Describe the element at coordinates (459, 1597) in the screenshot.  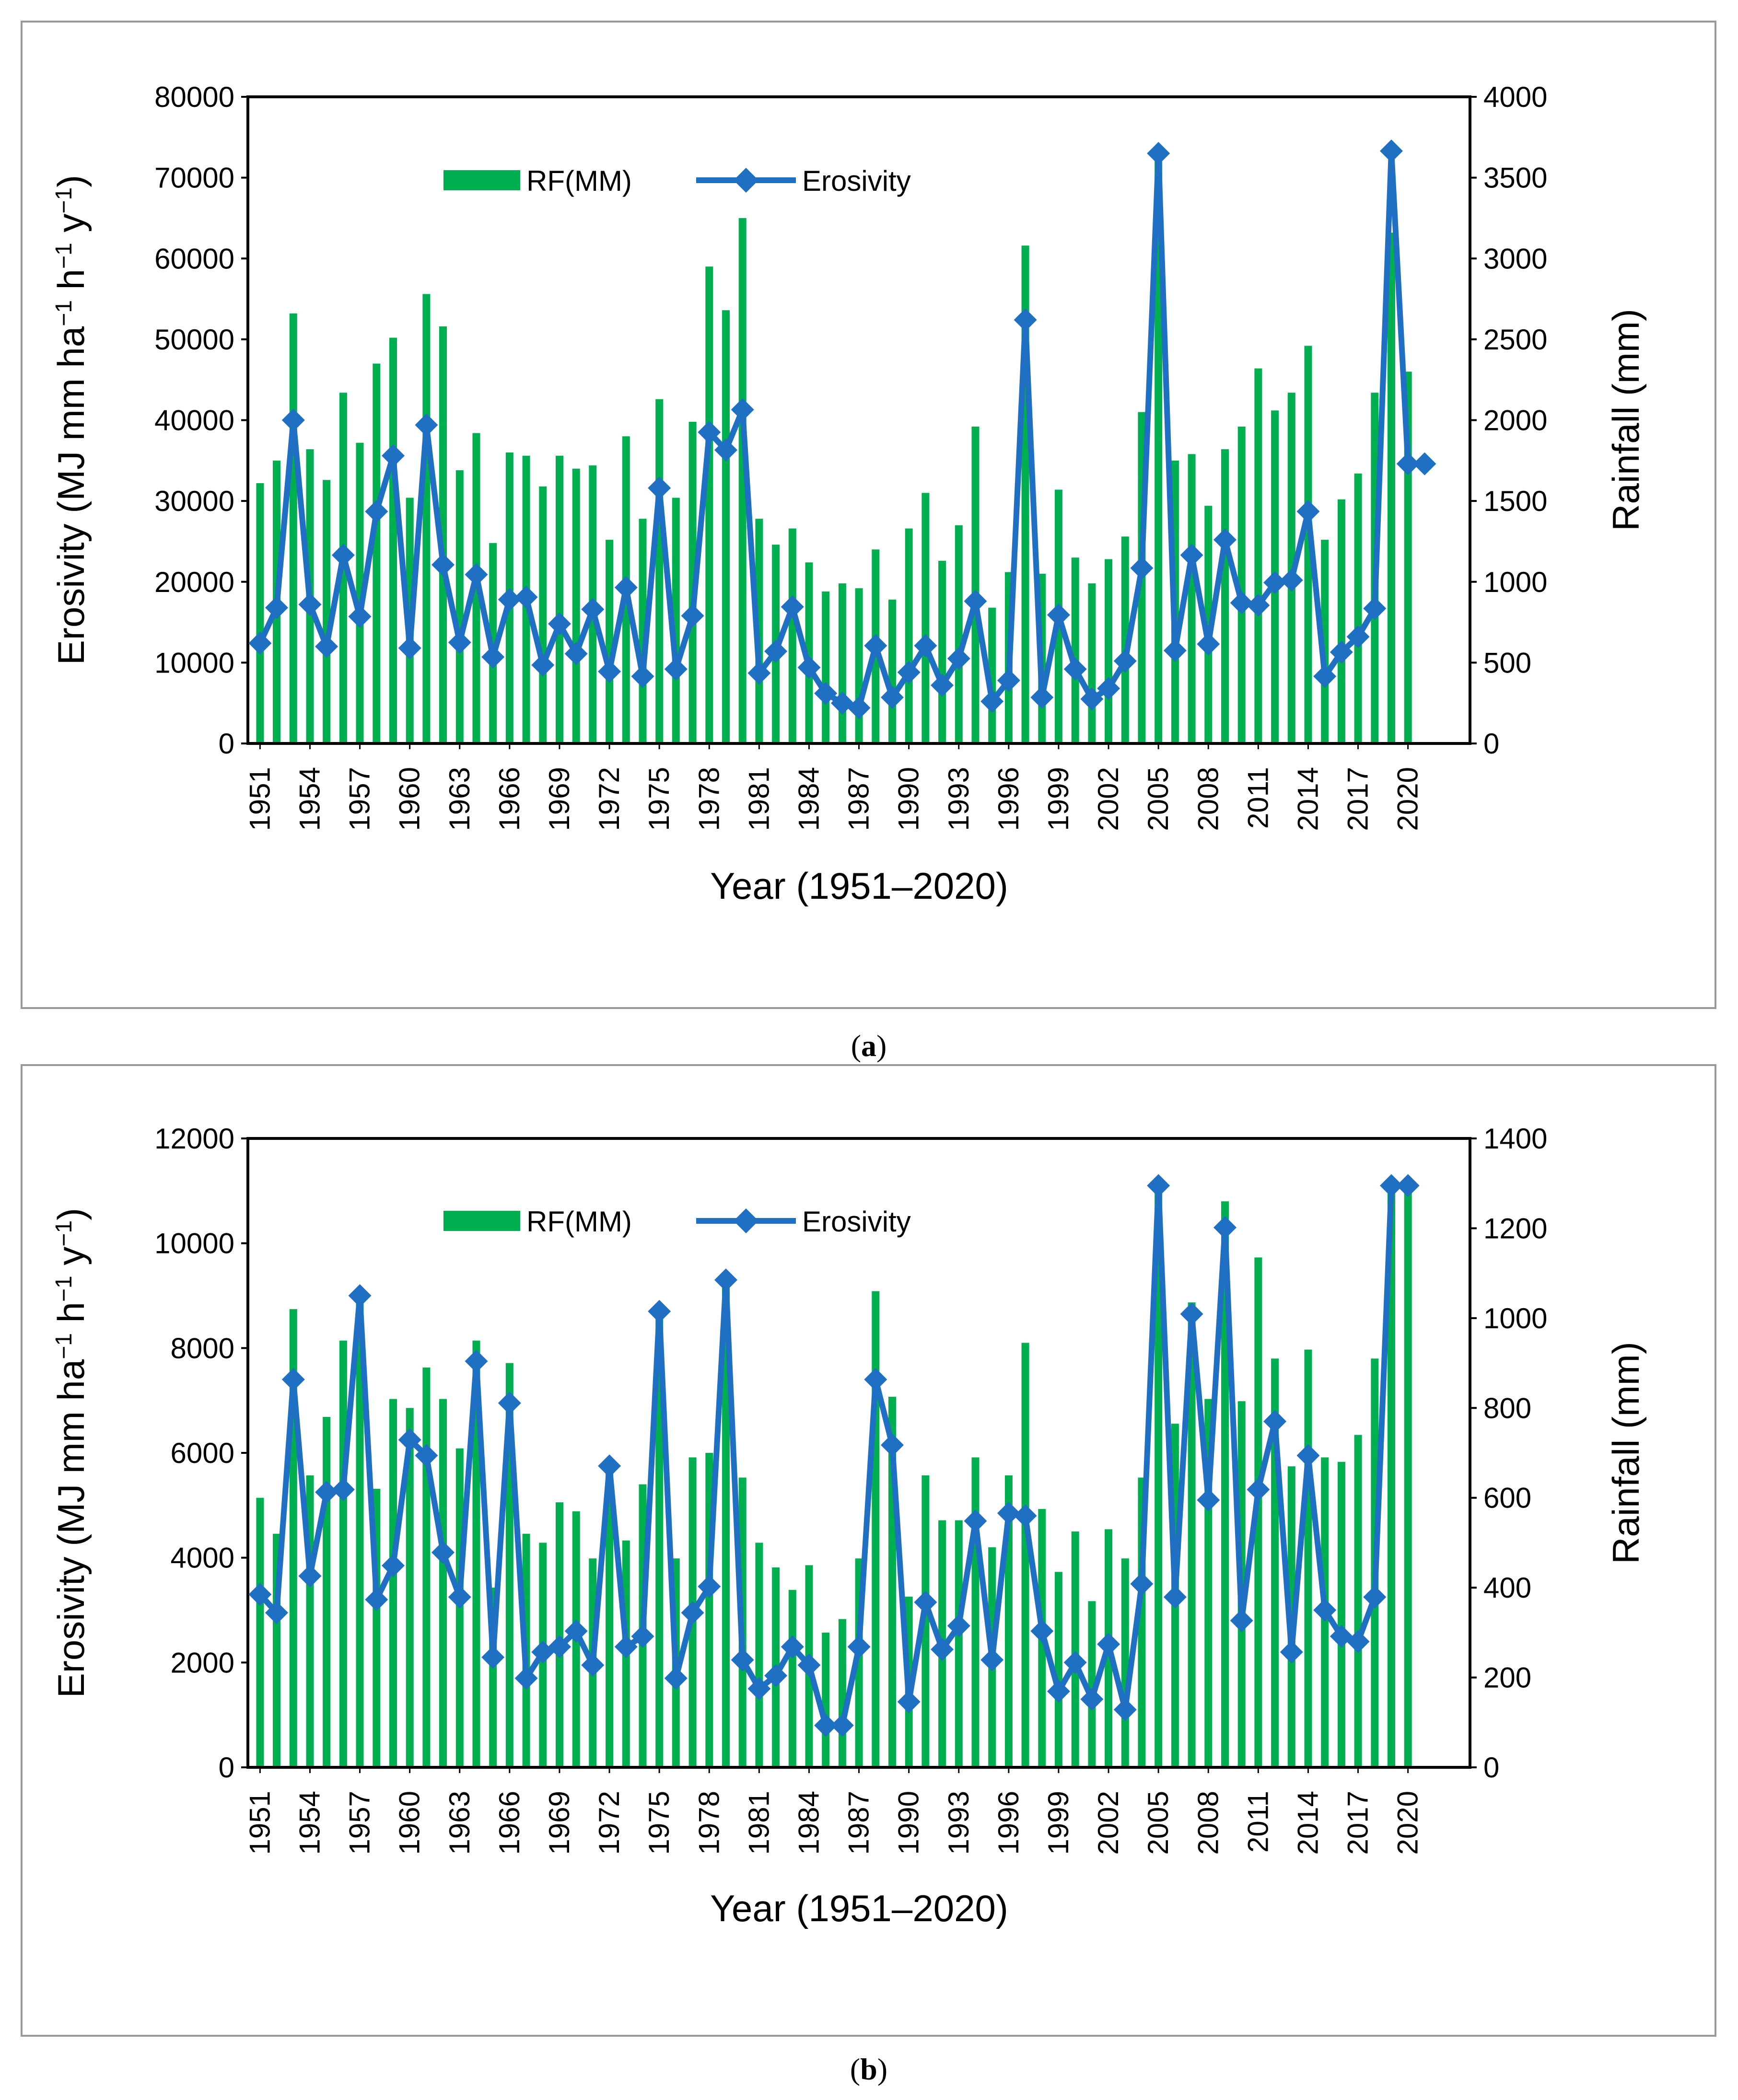
I see `erosivity-marker-1963` at that location.